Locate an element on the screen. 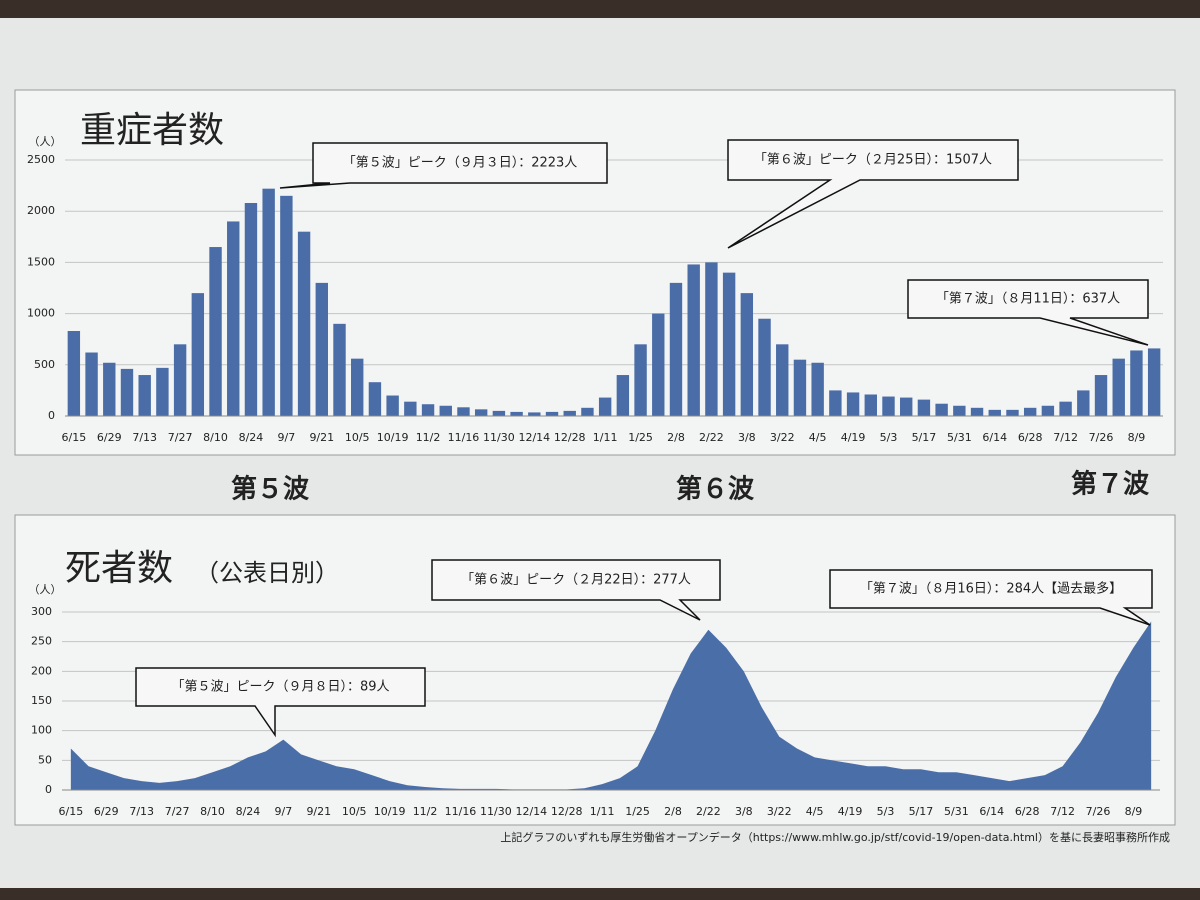  y-tick-label: 500 is located at coordinates (44, 364).